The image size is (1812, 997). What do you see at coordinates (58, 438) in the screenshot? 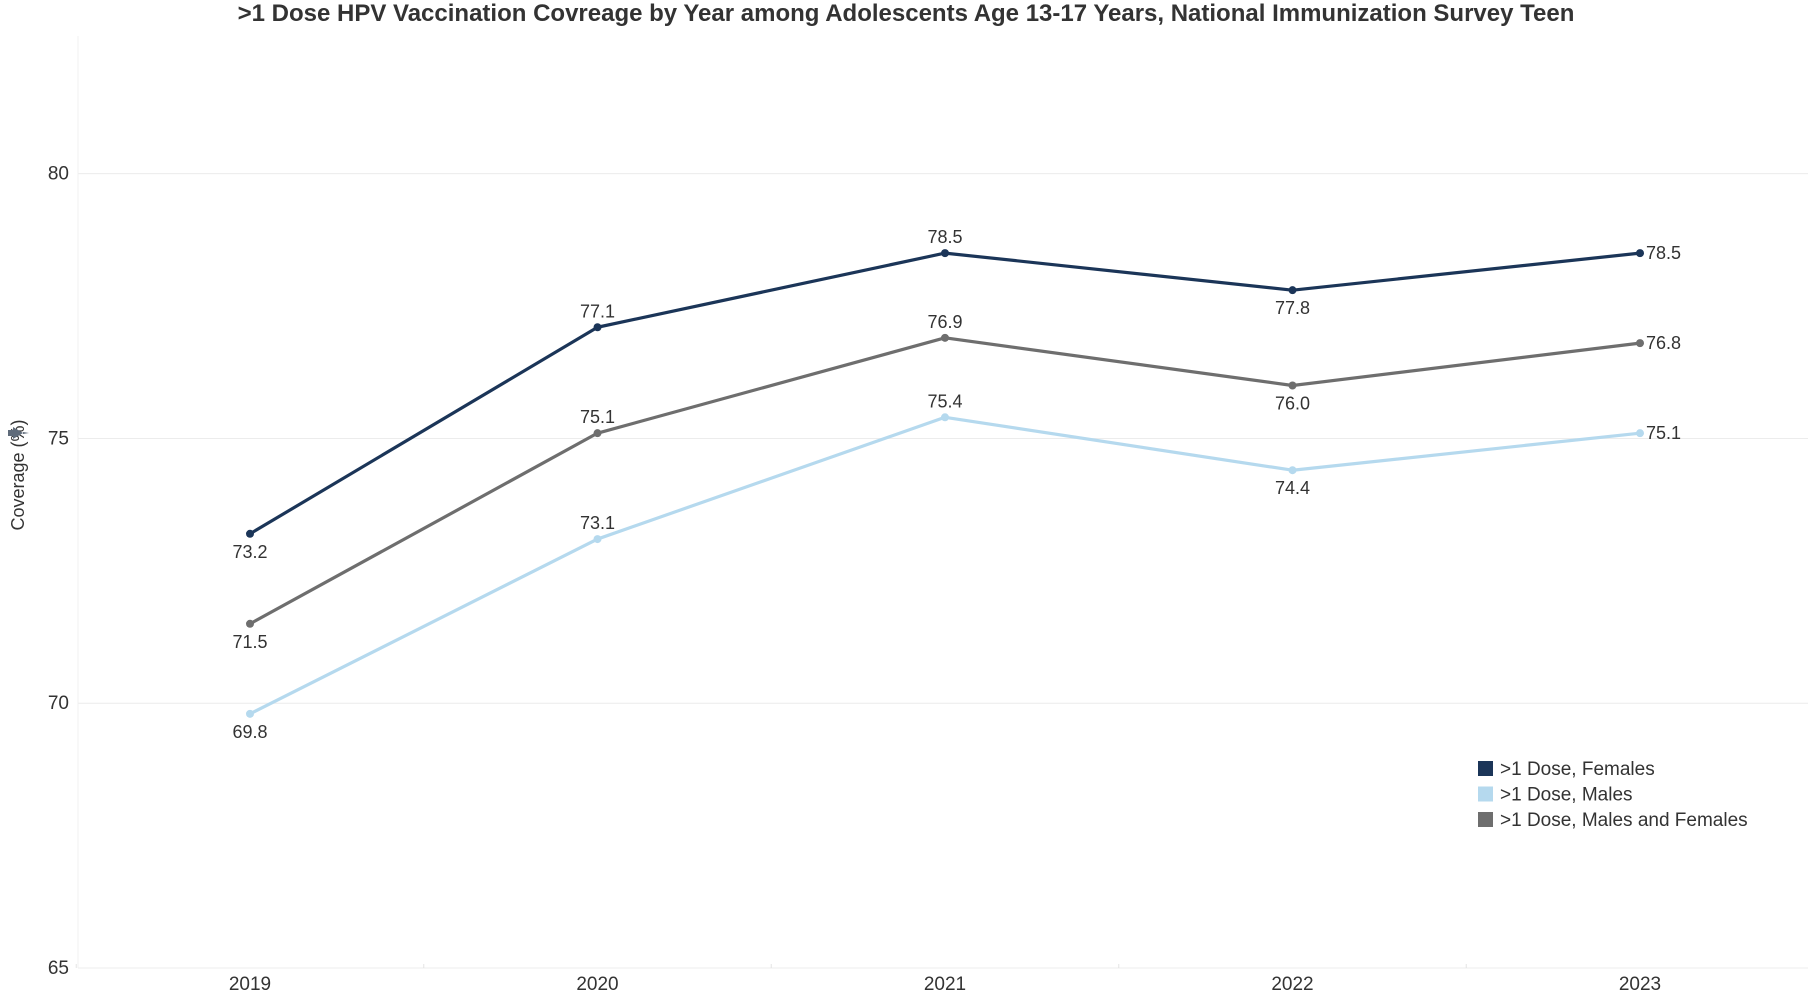
I see `y-tick-label: 75` at bounding box center [58, 438].